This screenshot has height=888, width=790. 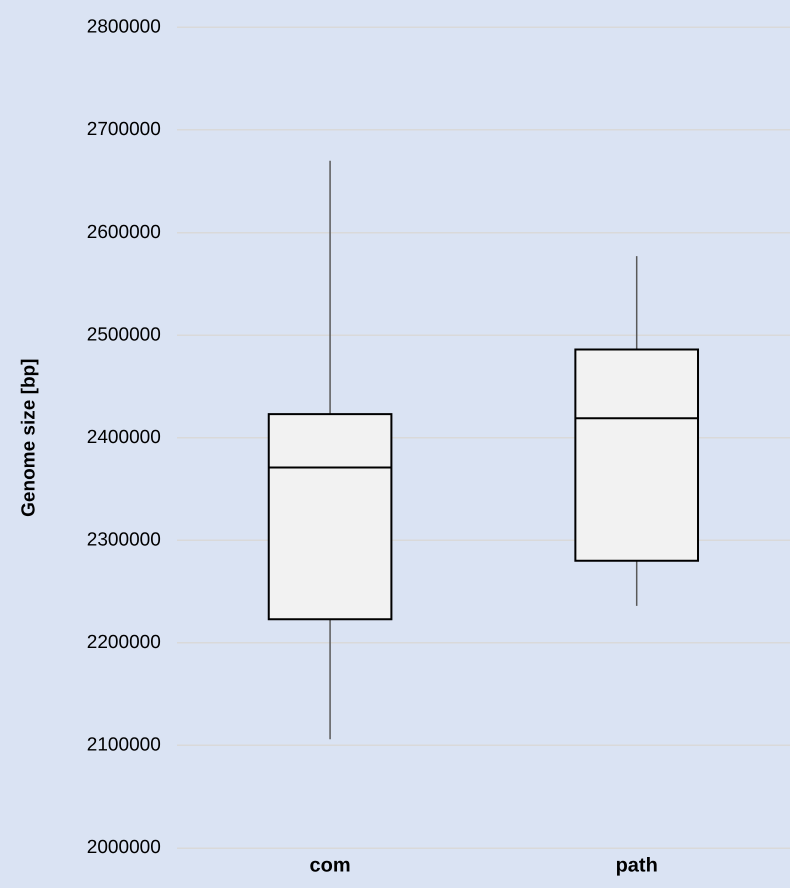 What do you see at coordinates (123, 232) in the screenshot?
I see `y-tick-label: 2600000` at bounding box center [123, 232].